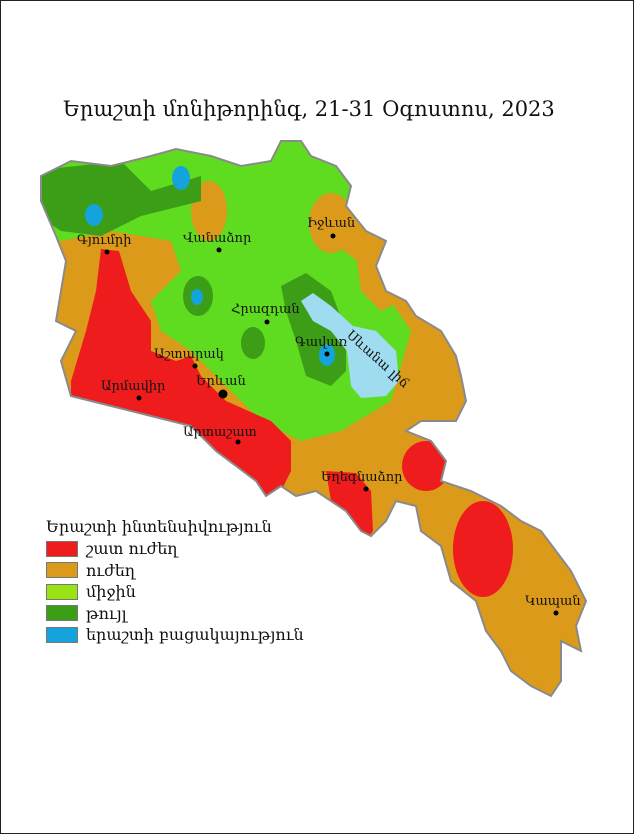 The width and height of the screenshot is (634, 834). I want to click on legend-item: շատ ուժեղ, so click(175, 549).